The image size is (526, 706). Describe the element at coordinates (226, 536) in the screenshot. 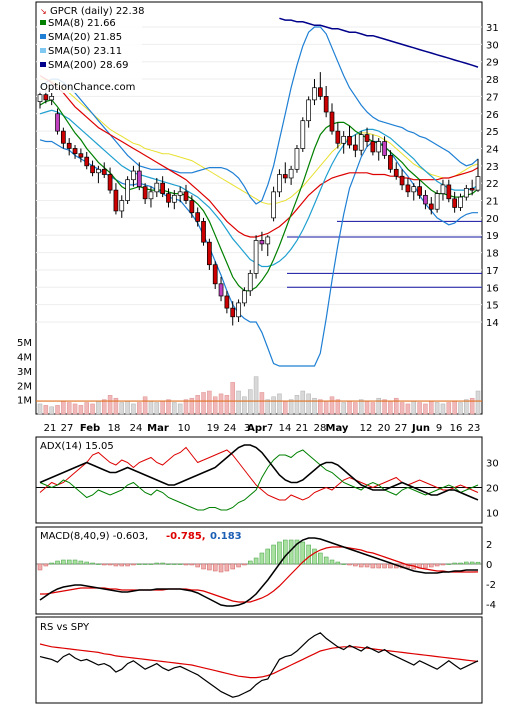

I see `macd-histogram-label: 0.183` at that location.